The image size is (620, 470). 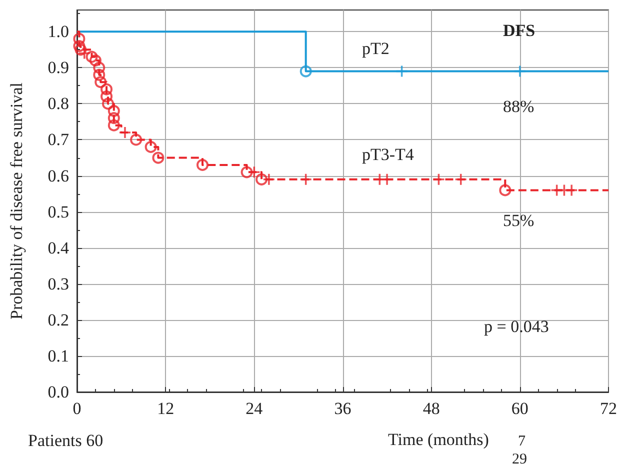 What do you see at coordinates (16, 201) in the screenshot?
I see `y-axis-title: Probability of disease free survival` at bounding box center [16, 201].